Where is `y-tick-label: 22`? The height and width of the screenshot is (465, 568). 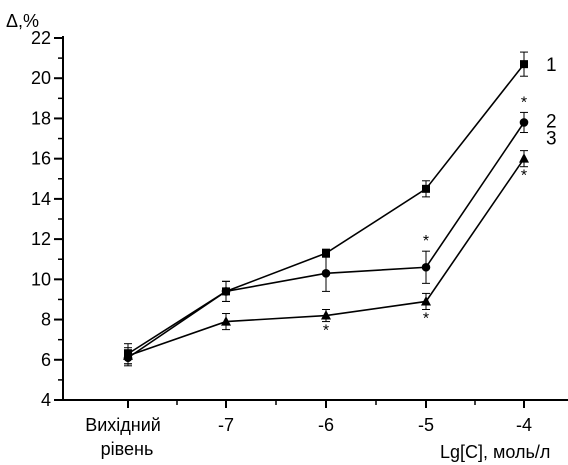
y-tick-label: 22 is located at coordinates (41, 38).